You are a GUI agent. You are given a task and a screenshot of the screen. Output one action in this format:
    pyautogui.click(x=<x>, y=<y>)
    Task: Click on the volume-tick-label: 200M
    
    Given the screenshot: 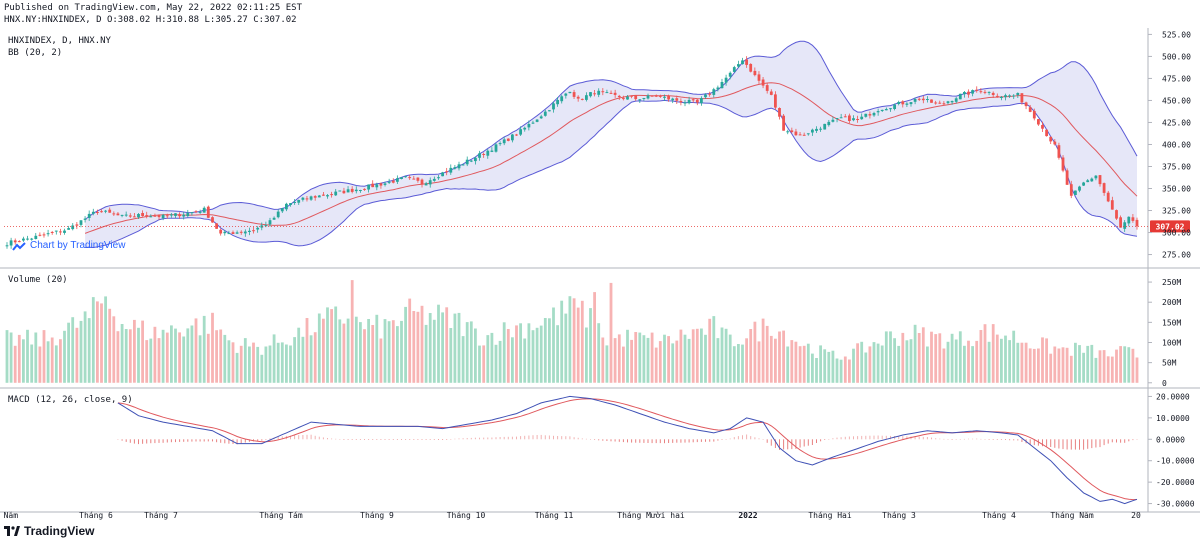 What is the action you would take?
    pyautogui.click(x=1171, y=302)
    